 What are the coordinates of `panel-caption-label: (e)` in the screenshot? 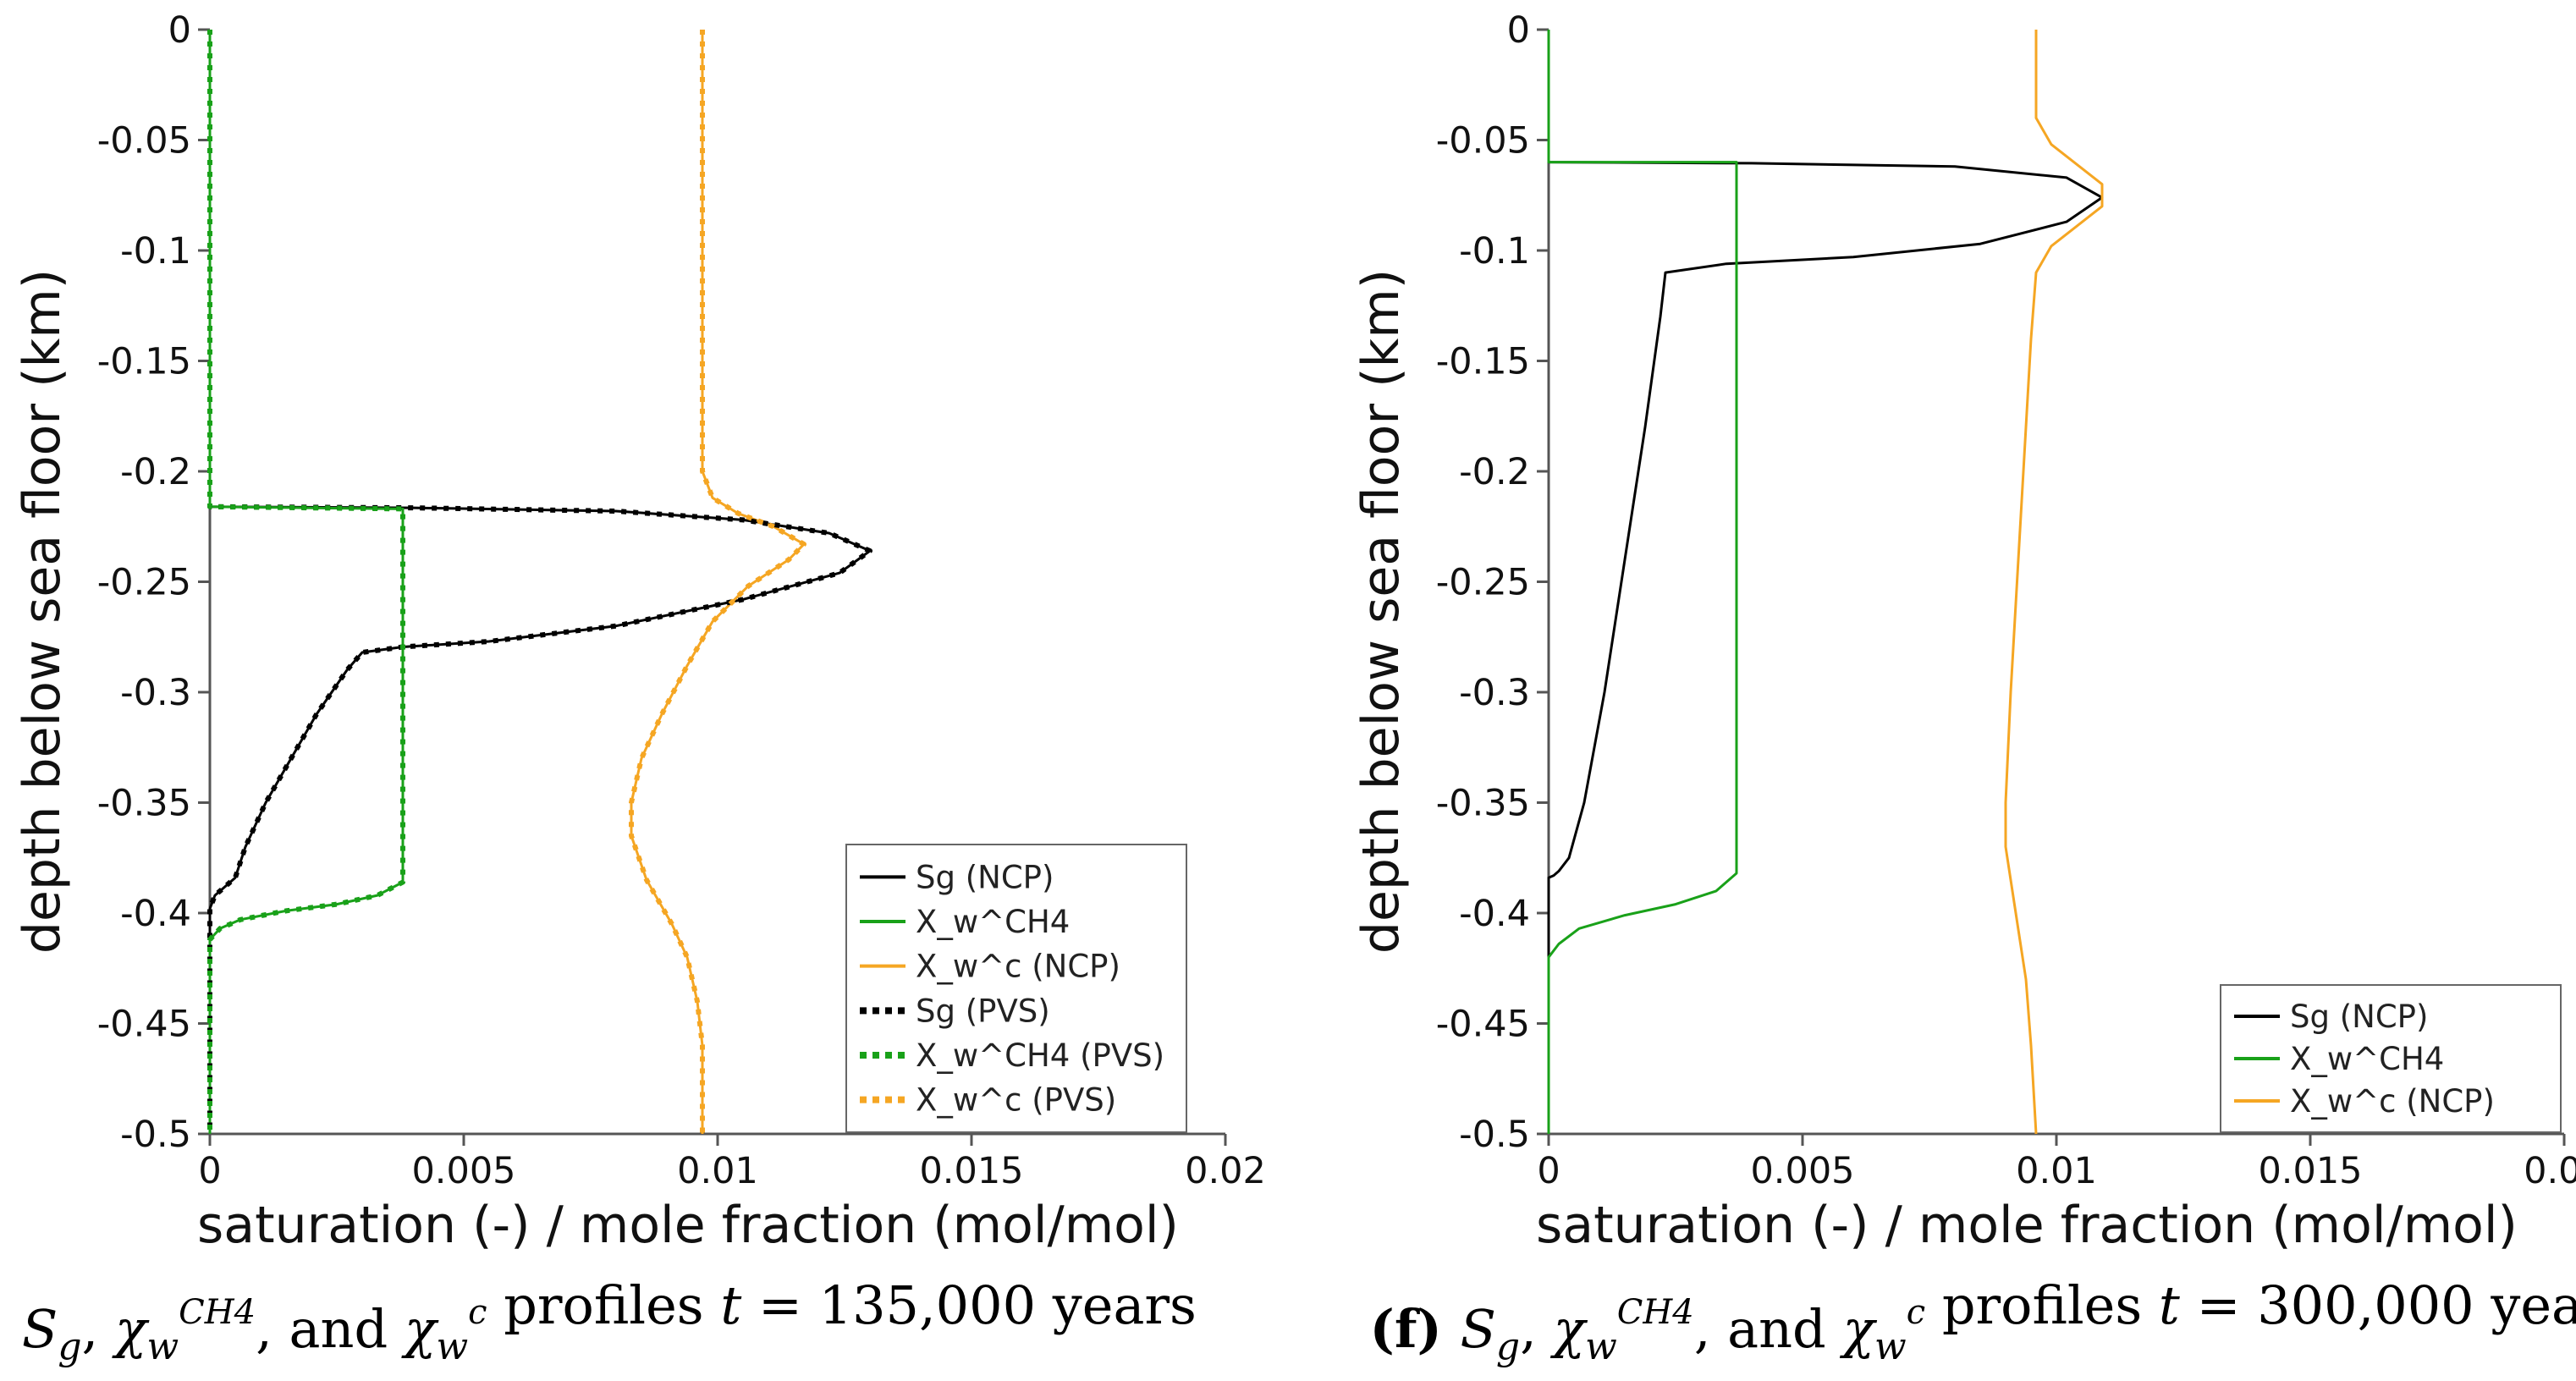 It's located at (11, 1329).